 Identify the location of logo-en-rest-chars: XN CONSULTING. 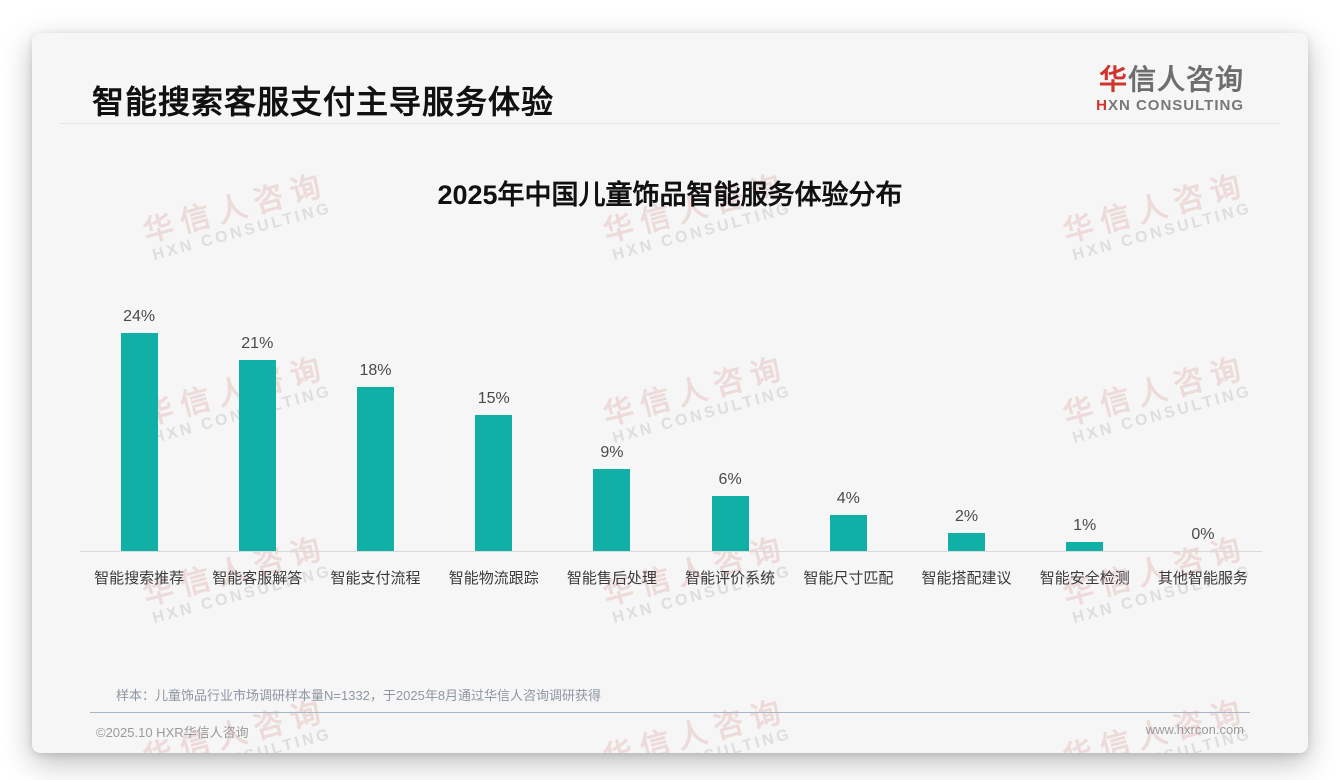
(1175, 105).